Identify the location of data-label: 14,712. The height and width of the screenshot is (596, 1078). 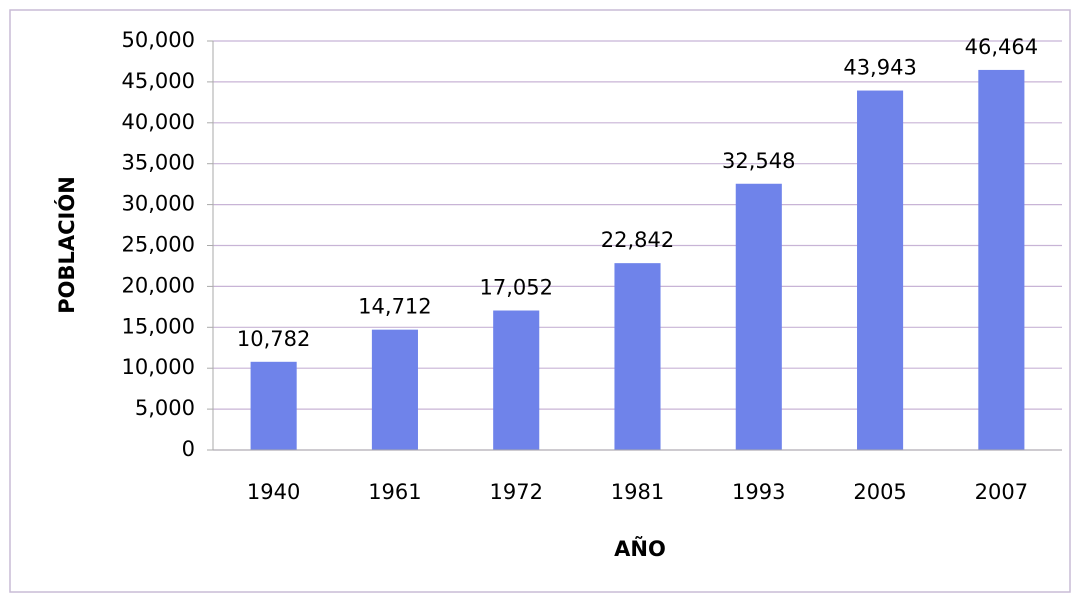
(394, 307).